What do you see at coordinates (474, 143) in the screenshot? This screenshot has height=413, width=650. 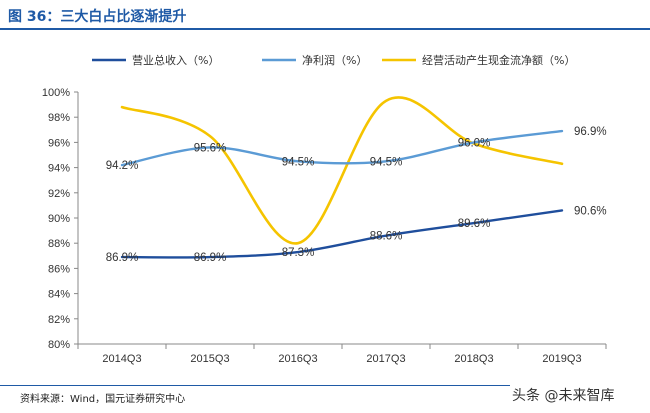 I see `data-label: 96.0%` at bounding box center [474, 143].